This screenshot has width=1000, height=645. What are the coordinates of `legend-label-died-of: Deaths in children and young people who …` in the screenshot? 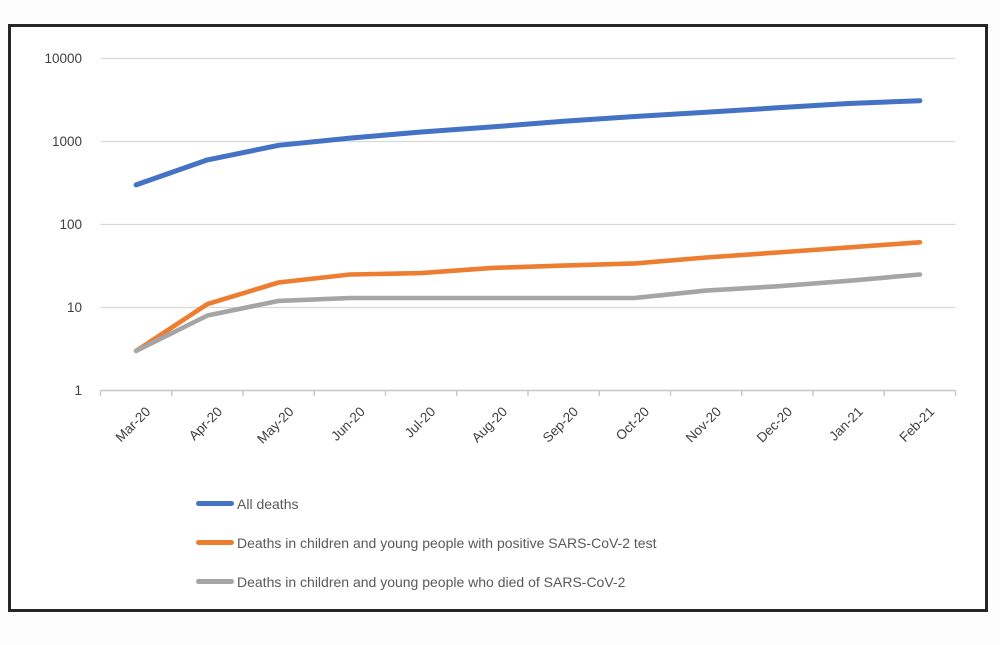 It's located at (431, 581).